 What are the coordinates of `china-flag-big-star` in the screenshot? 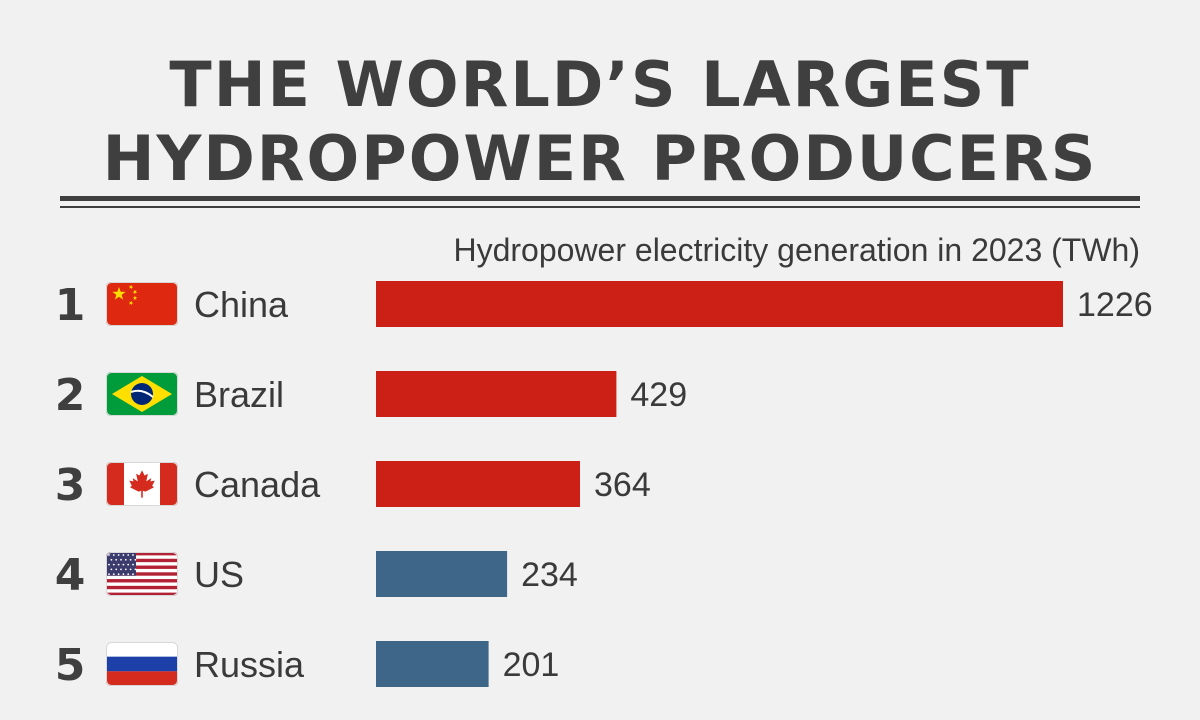 It's located at (119, 293).